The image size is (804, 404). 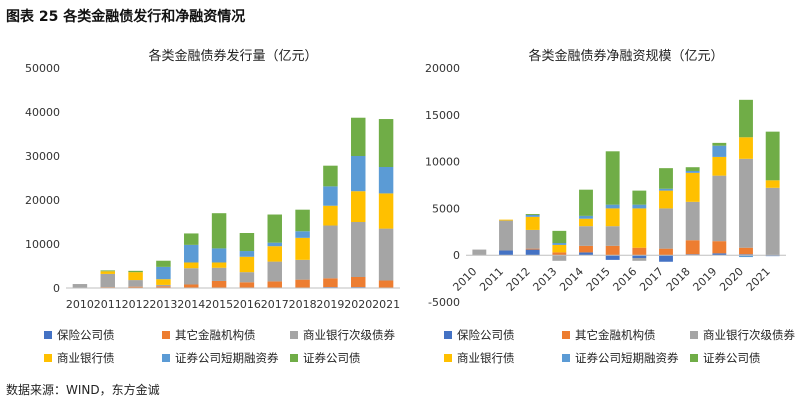 I want to click on y-tick-label: 40000, so click(x=42, y=112).